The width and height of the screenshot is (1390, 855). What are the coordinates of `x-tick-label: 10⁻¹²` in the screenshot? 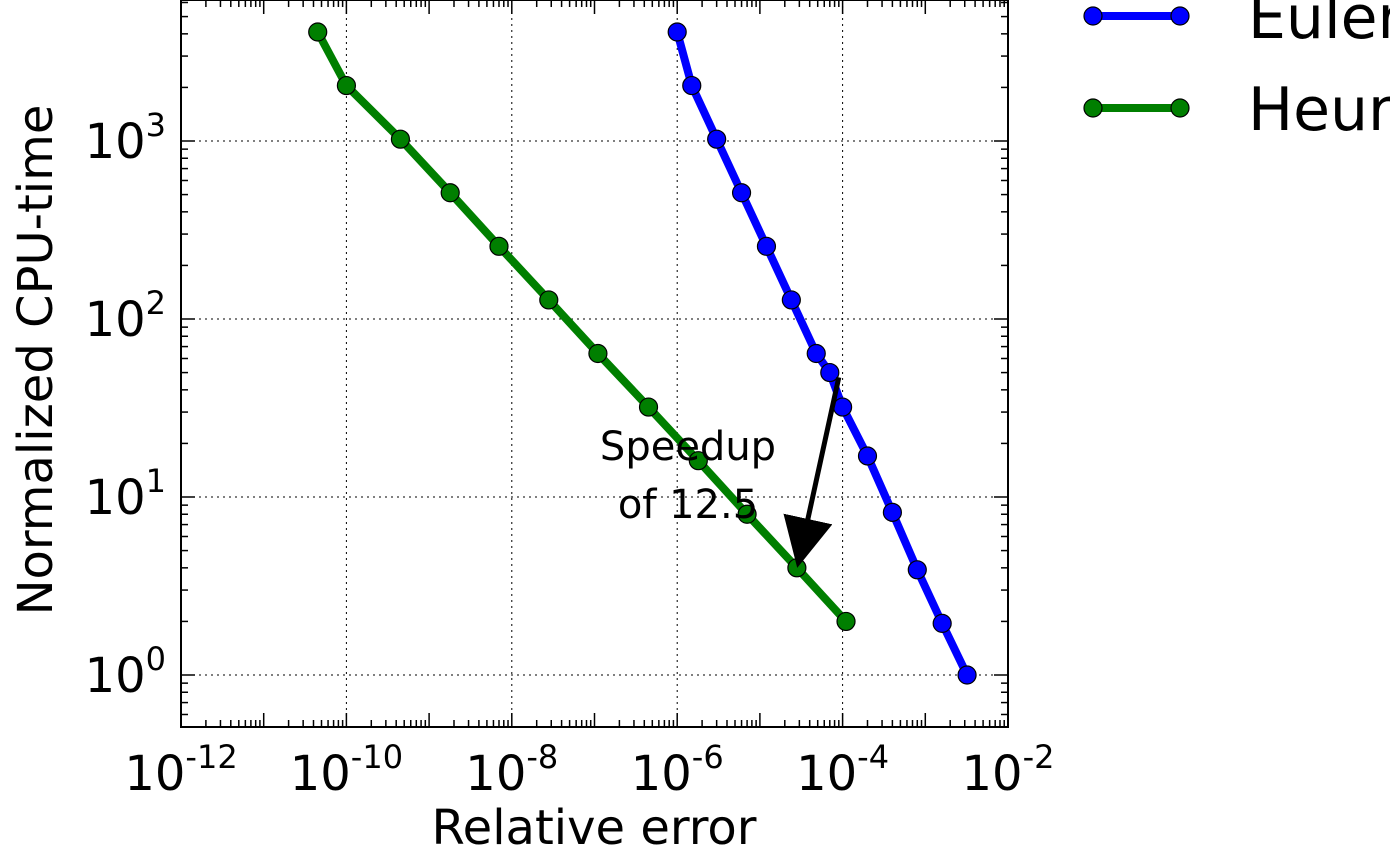 It's located at (180, 770).